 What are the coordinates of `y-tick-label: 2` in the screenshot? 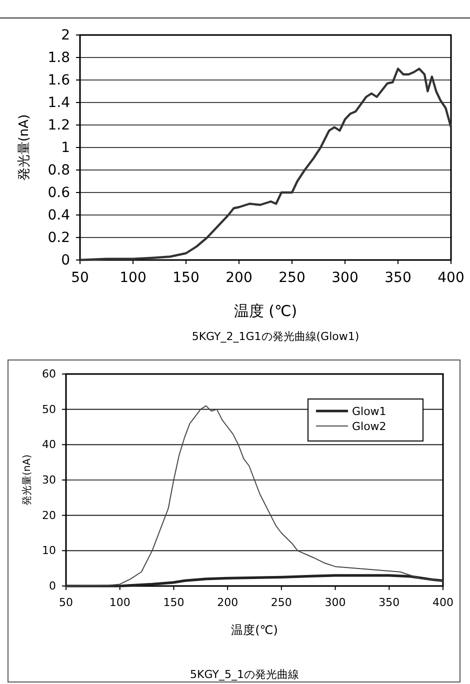 It's located at (65, 35).